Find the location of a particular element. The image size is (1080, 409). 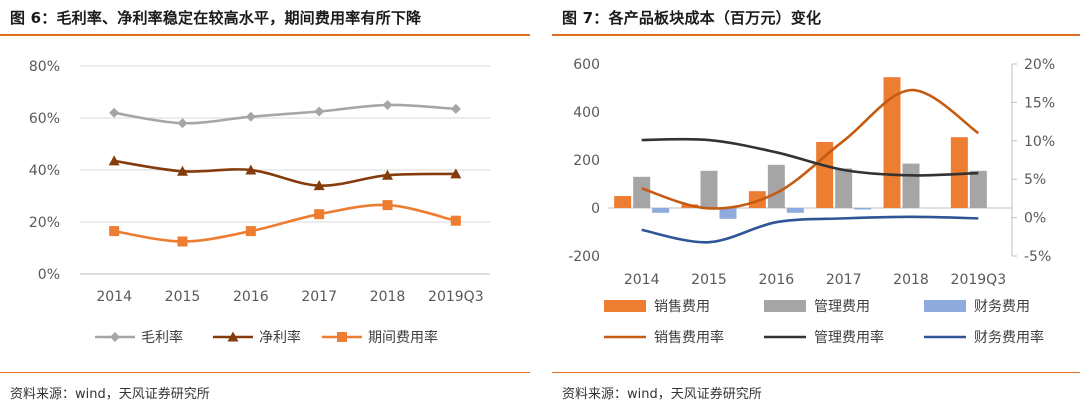

y-right-tick-label: -5% is located at coordinates (1037, 257).